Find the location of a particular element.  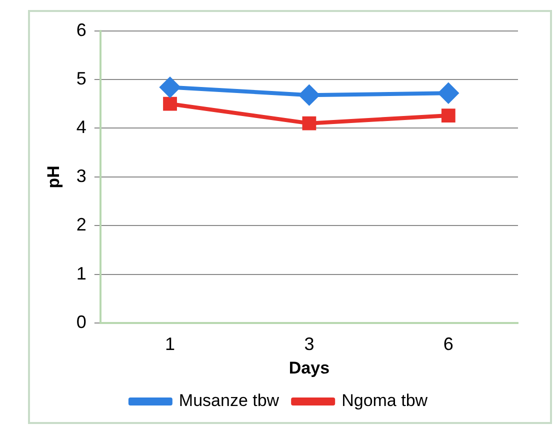

x-tick-label: 1 is located at coordinates (170, 344).